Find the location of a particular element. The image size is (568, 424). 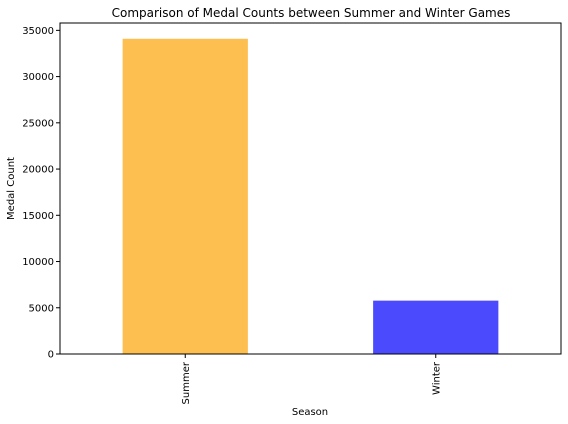

y-tick-label: 25000 is located at coordinates (38, 123).